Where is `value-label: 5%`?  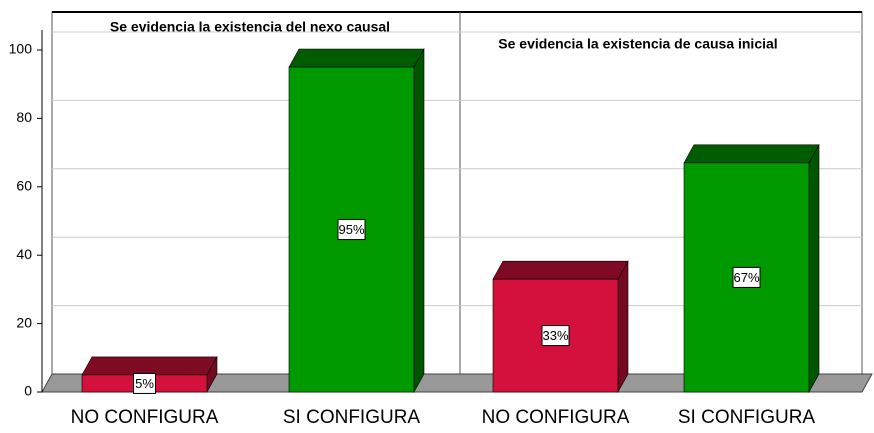 value-label: 5% is located at coordinates (144, 383).